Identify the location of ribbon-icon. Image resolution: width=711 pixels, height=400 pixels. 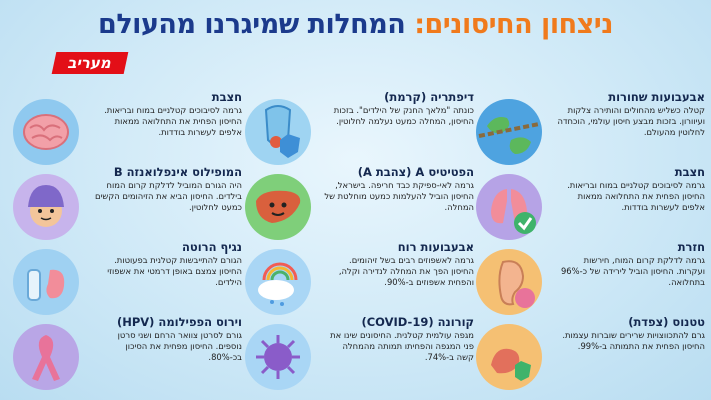
(46, 357).